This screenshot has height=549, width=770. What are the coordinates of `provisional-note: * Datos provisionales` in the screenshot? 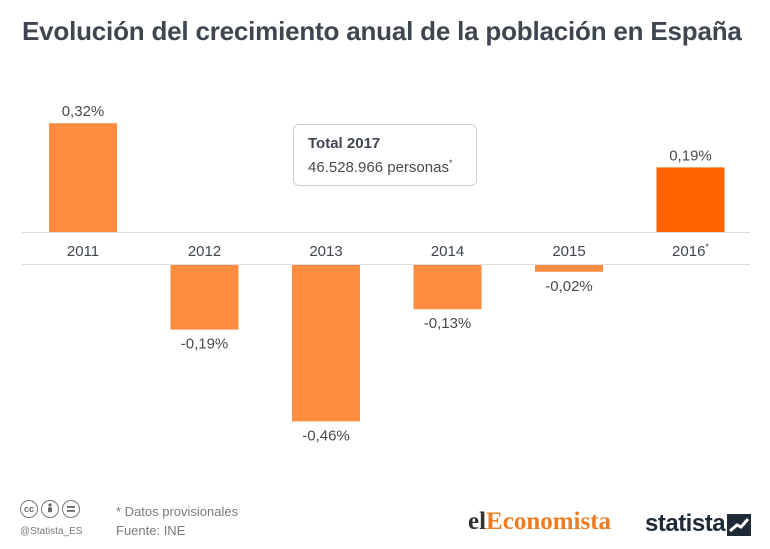 It's located at (177, 511).